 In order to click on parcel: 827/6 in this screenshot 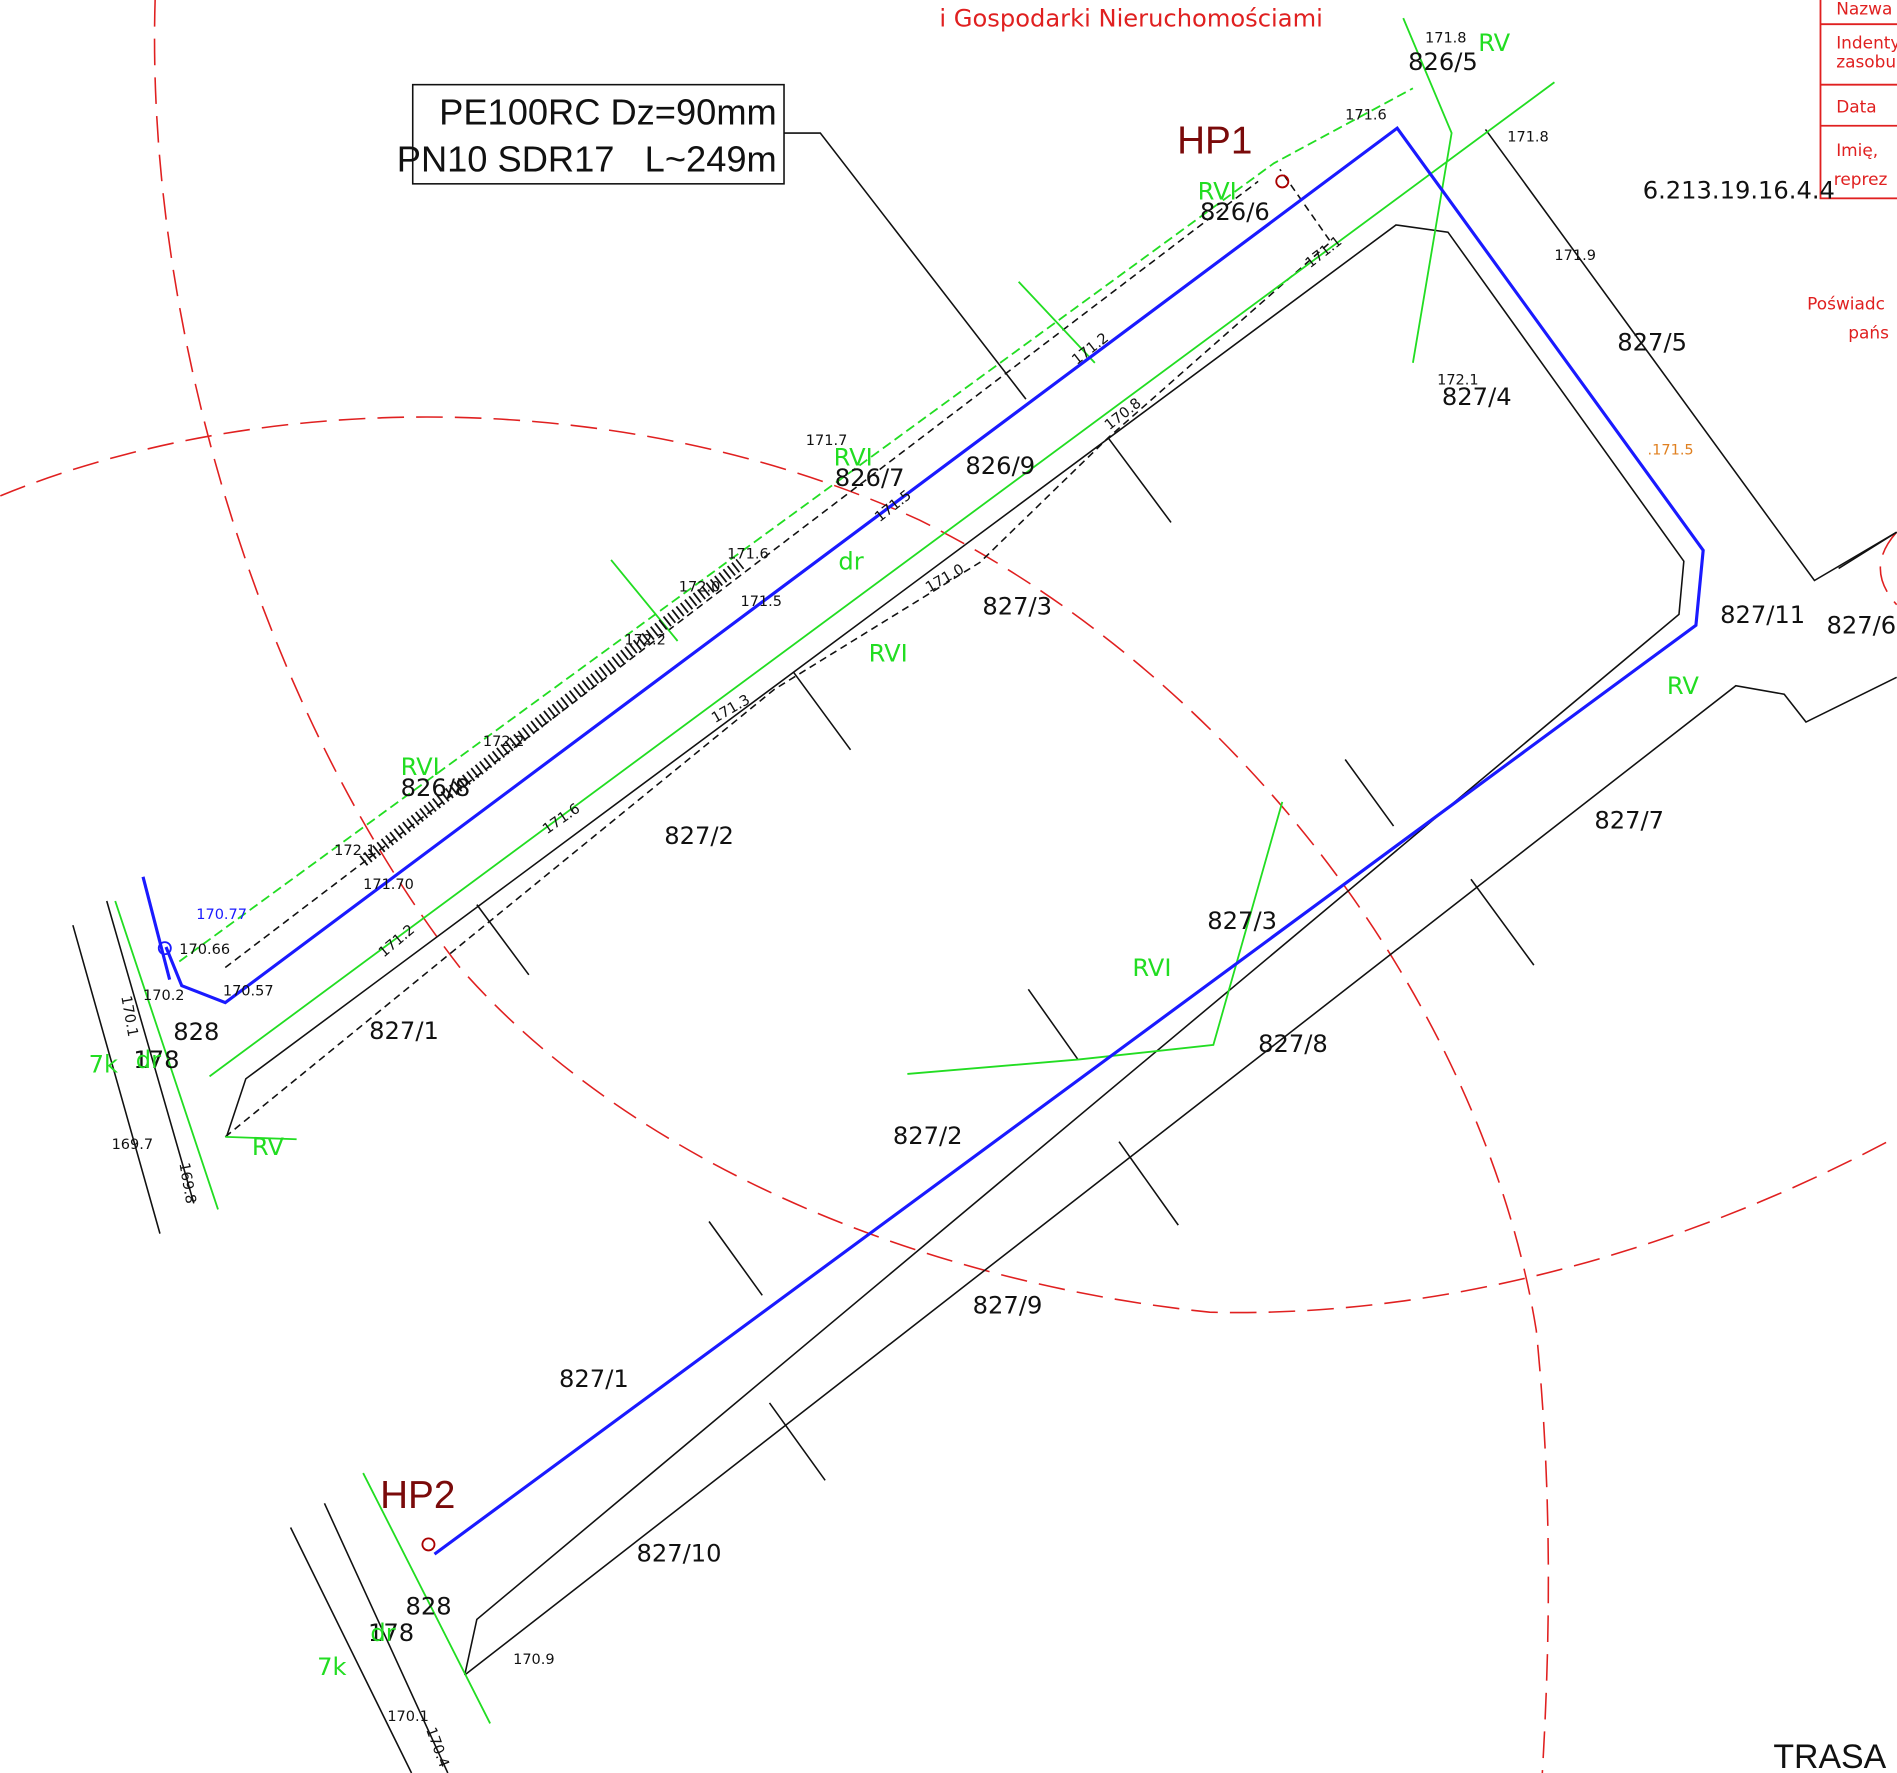, I will do `click(1862, 626)`.